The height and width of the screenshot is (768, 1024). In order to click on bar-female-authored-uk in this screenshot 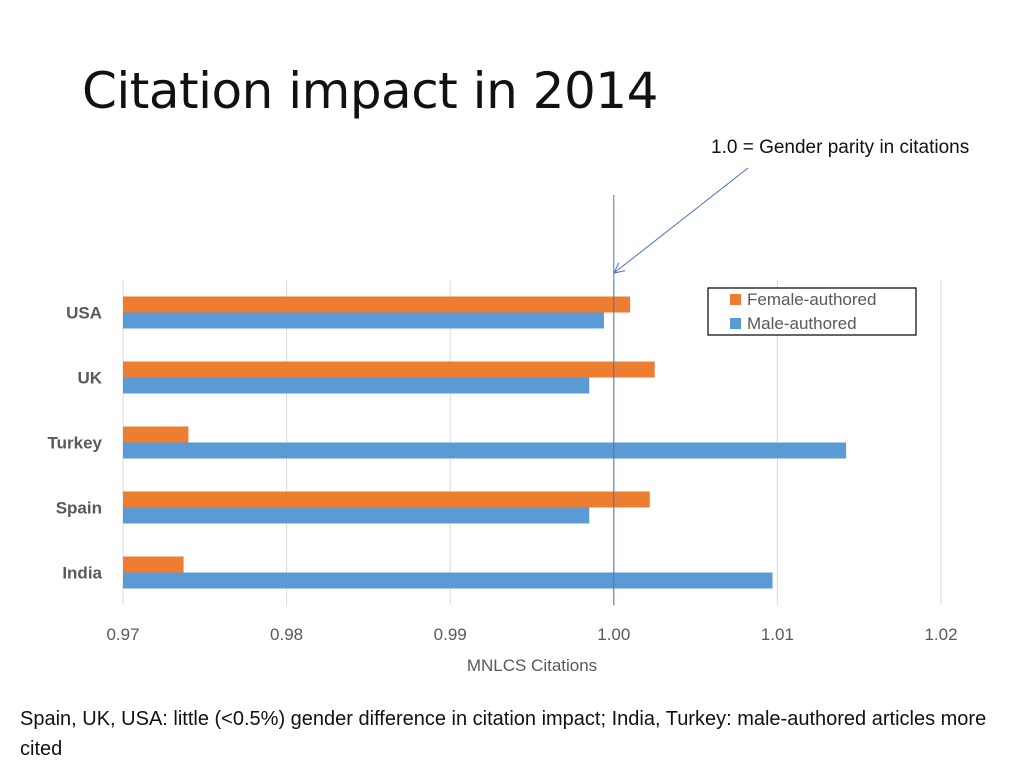, I will do `click(389, 369)`.